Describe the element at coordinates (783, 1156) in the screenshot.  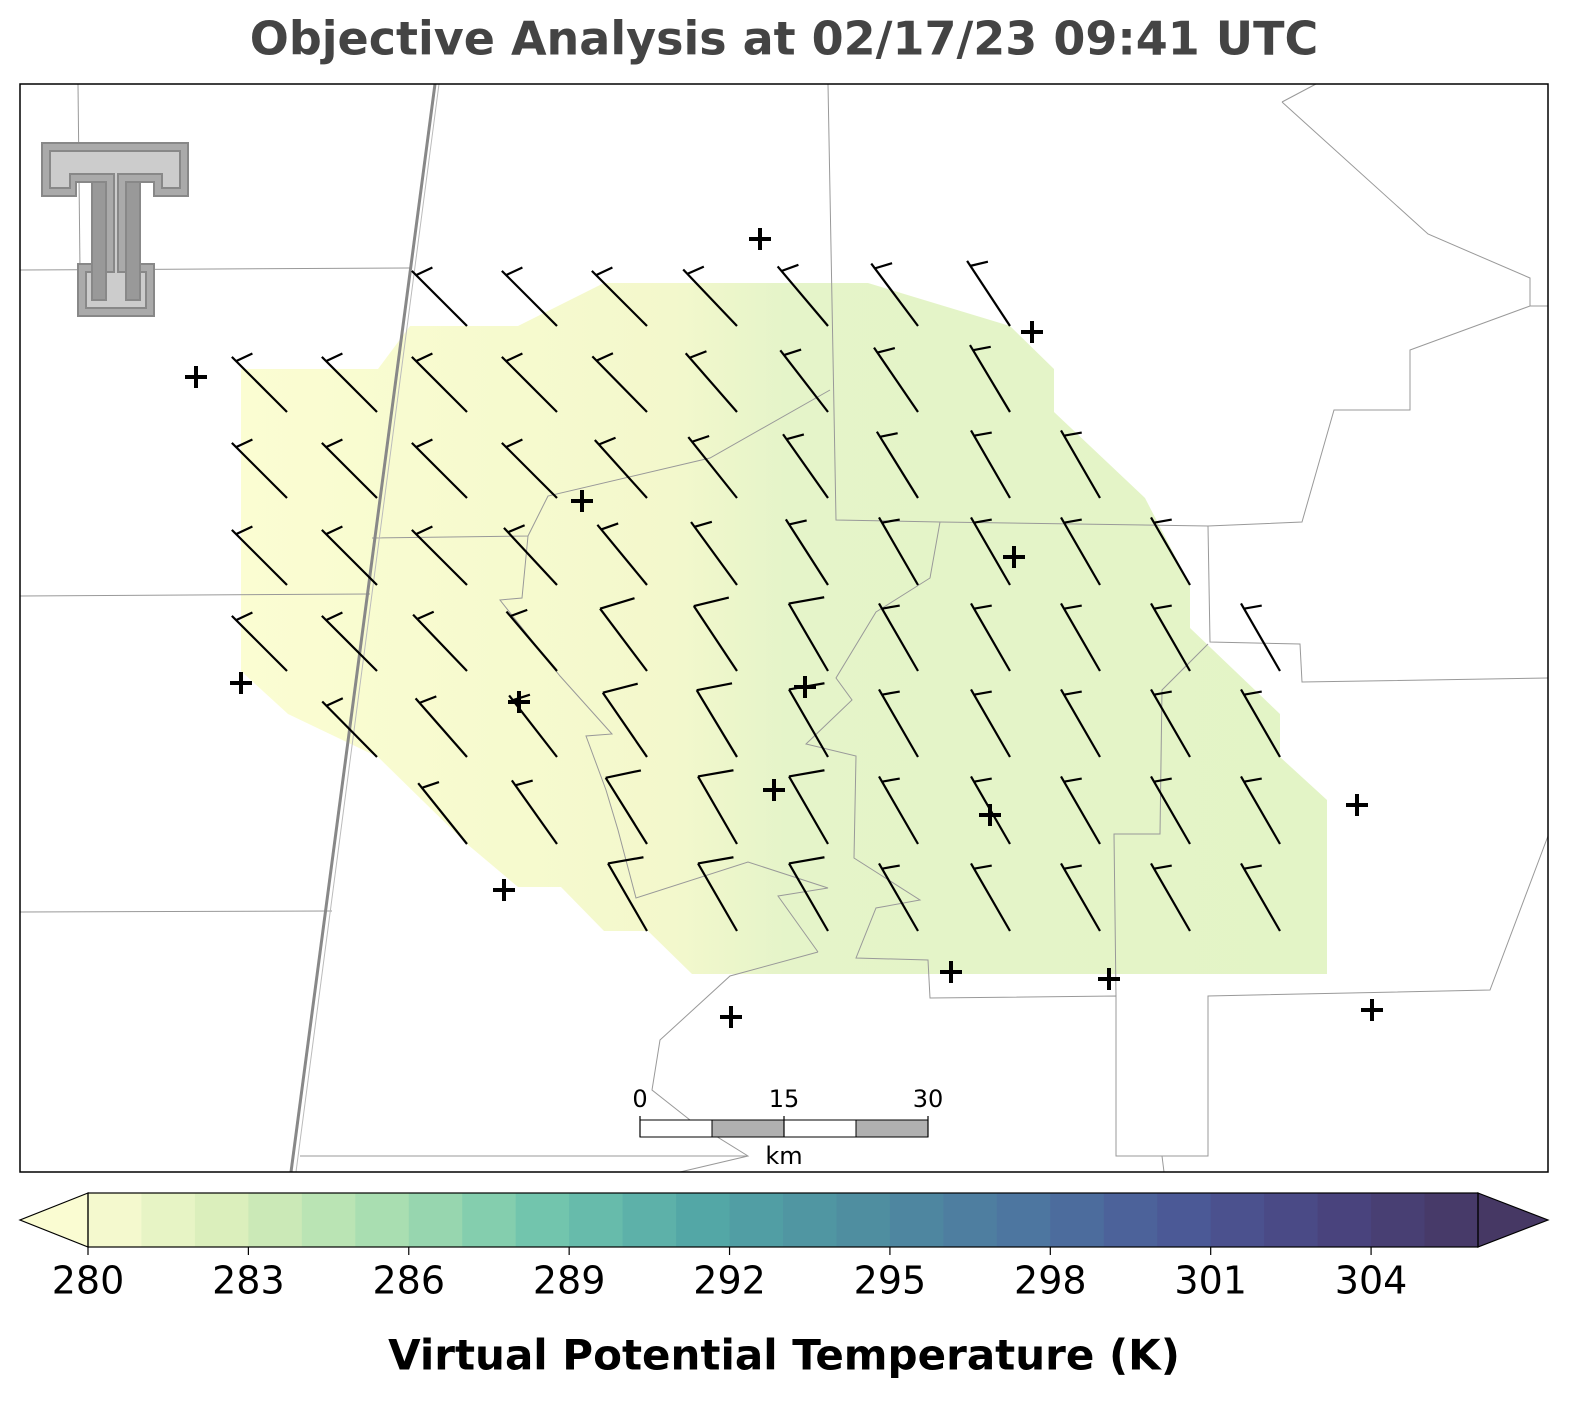
I see `scale-unit: km` at that location.